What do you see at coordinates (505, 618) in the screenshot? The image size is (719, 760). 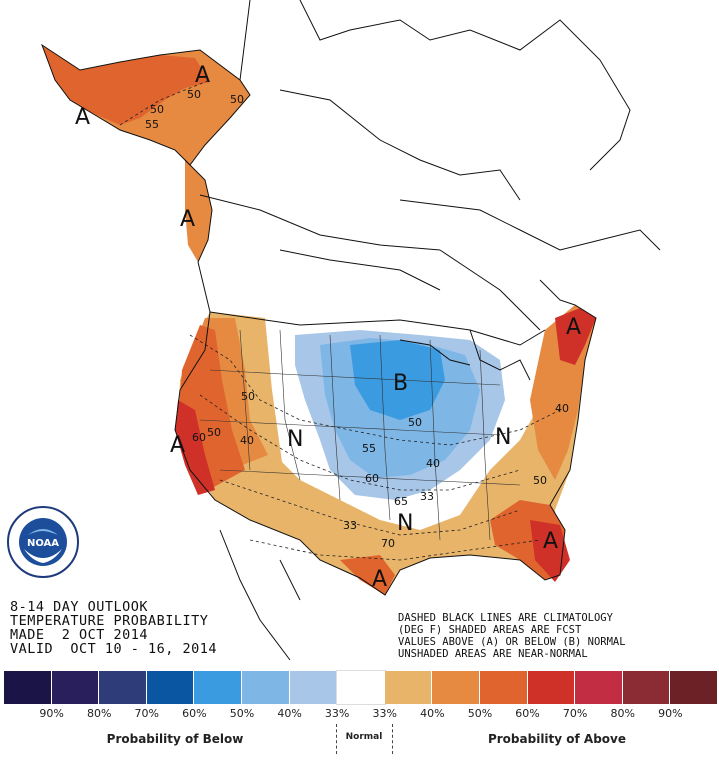 I see `note-line: DASHED BLACK LINES ARE CLIMATOLOGY` at bounding box center [505, 618].